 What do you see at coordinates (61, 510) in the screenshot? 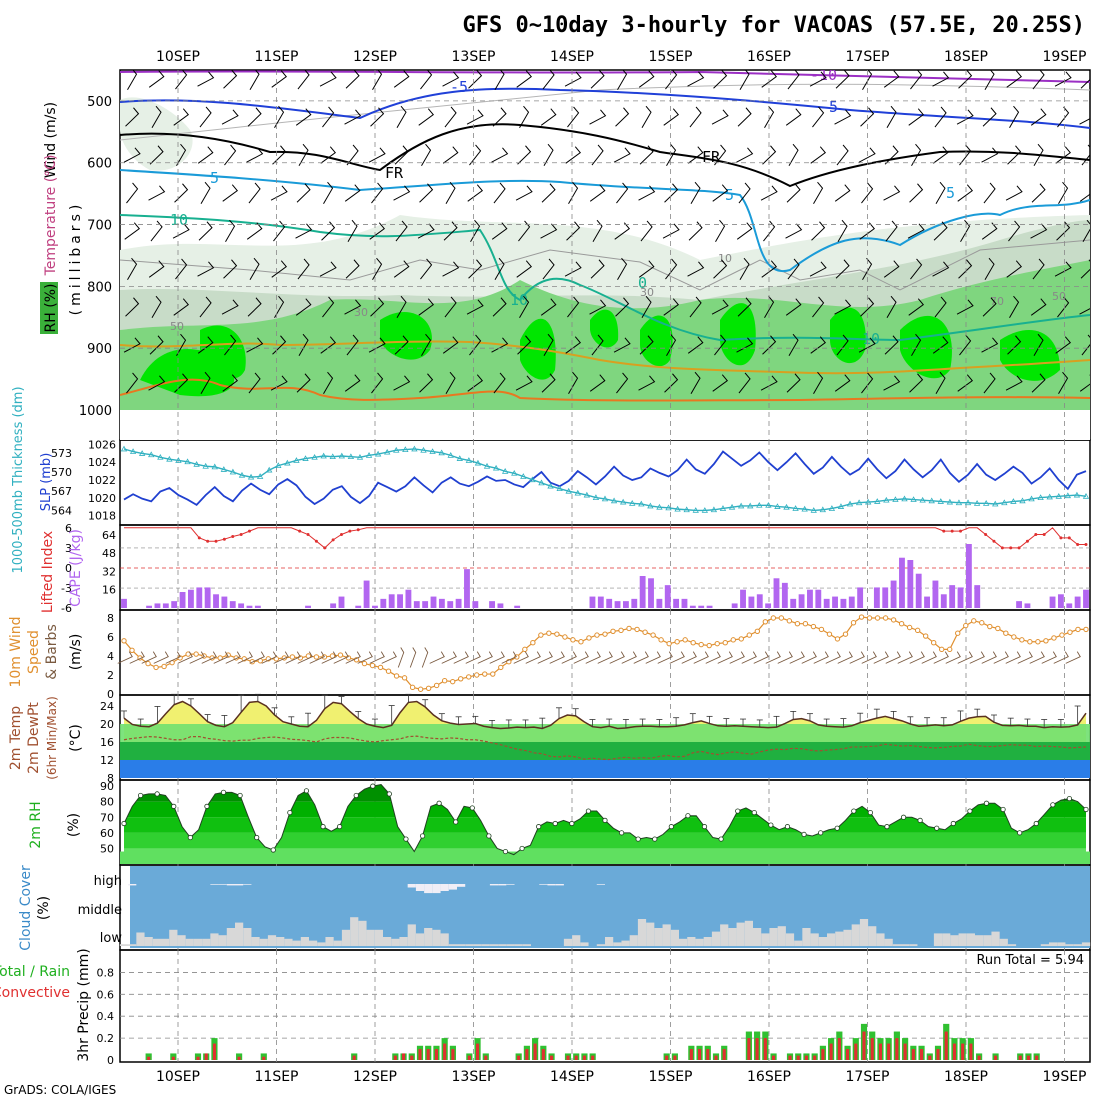
I see `thickness-tick: 564` at bounding box center [61, 510].